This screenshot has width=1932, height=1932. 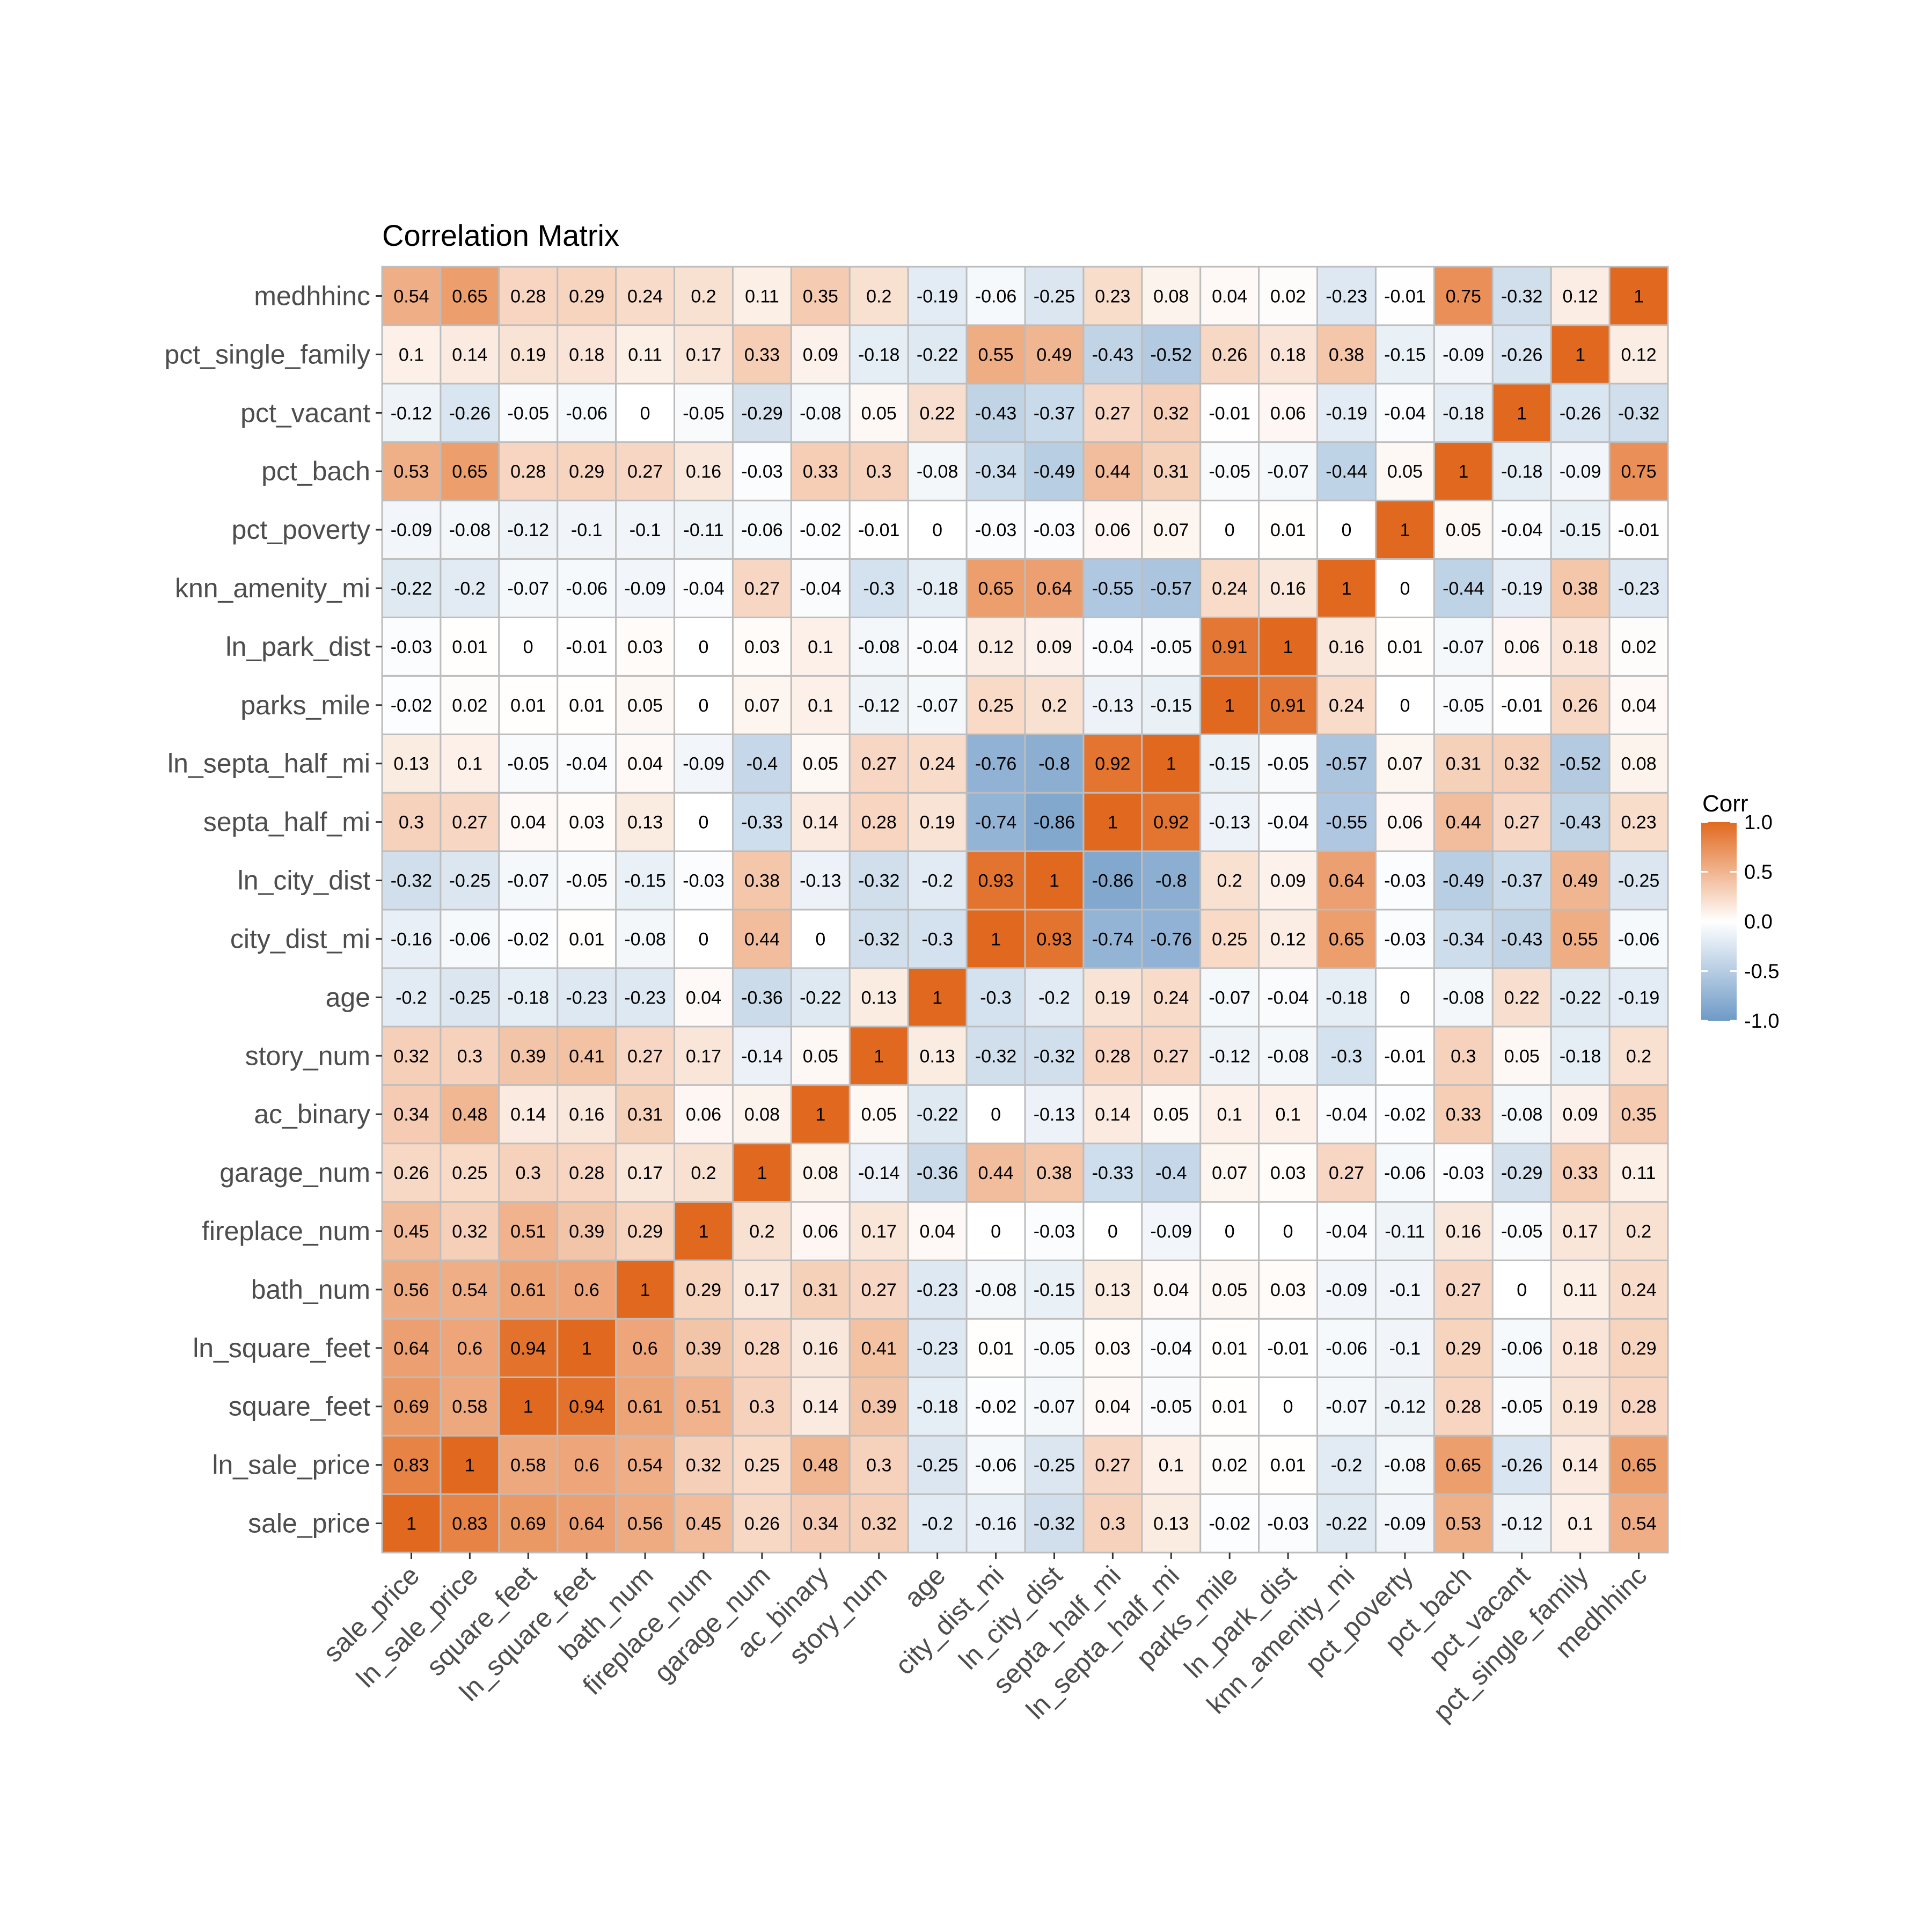 What do you see at coordinates (1639, 1173) in the screenshot?
I see `cell-value-label: 0.11` at bounding box center [1639, 1173].